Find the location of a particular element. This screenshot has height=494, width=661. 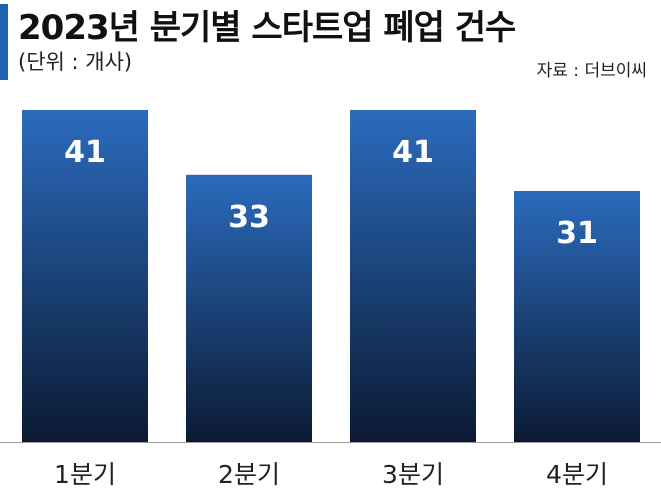

chart-title: 2023년 분기별 스타트업 폐업 건수 is located at coordinates (267, 28).